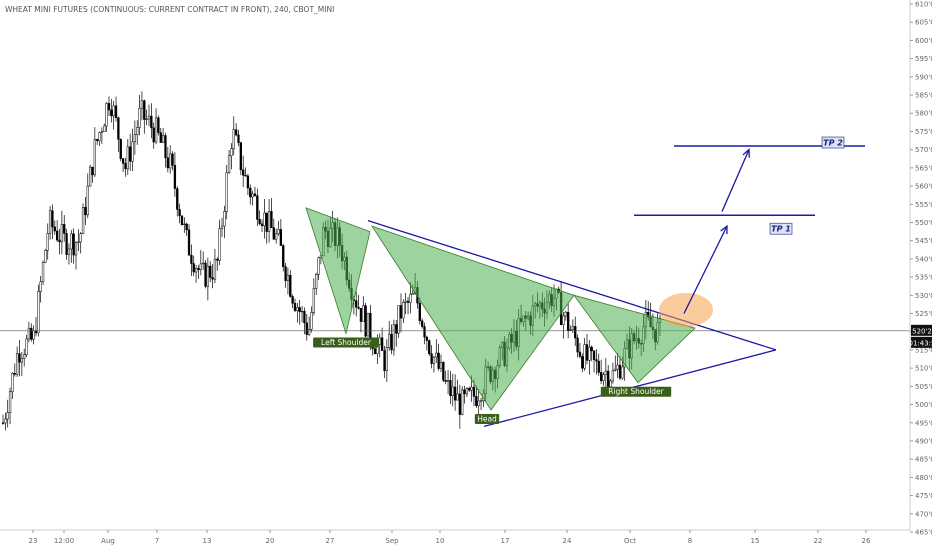  I want to click on x-tick-label: 13, so click(207, 541).